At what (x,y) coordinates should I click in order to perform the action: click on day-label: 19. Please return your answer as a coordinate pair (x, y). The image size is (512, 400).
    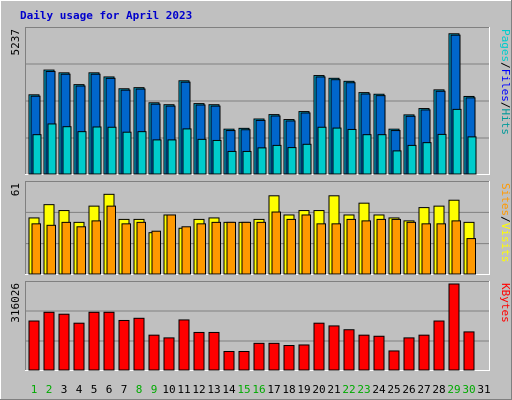
    Looking at the image, I should click on (303, 389).